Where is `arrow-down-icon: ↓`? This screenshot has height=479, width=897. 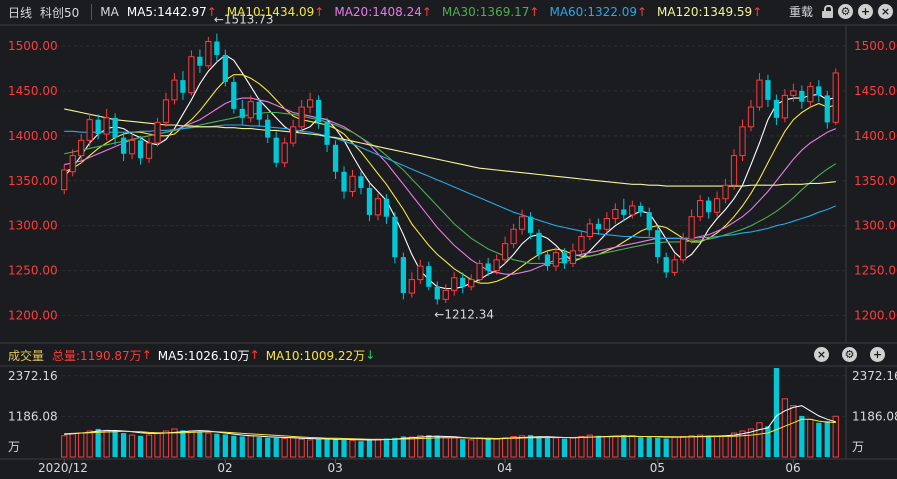
arrow-down-icon: ↓ is located at coordinates (370, 355).